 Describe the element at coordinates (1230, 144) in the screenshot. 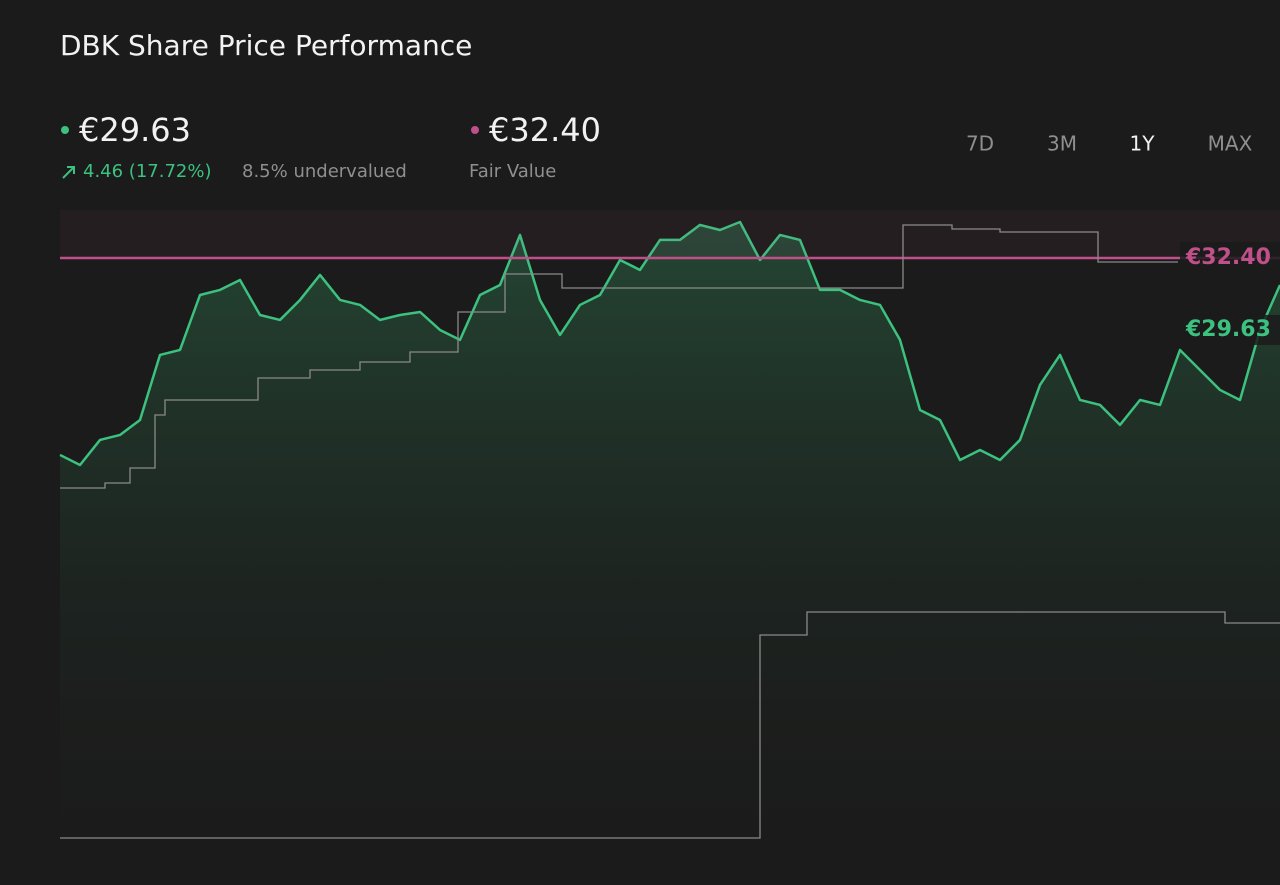

I see `range-button: MAX` at that location.